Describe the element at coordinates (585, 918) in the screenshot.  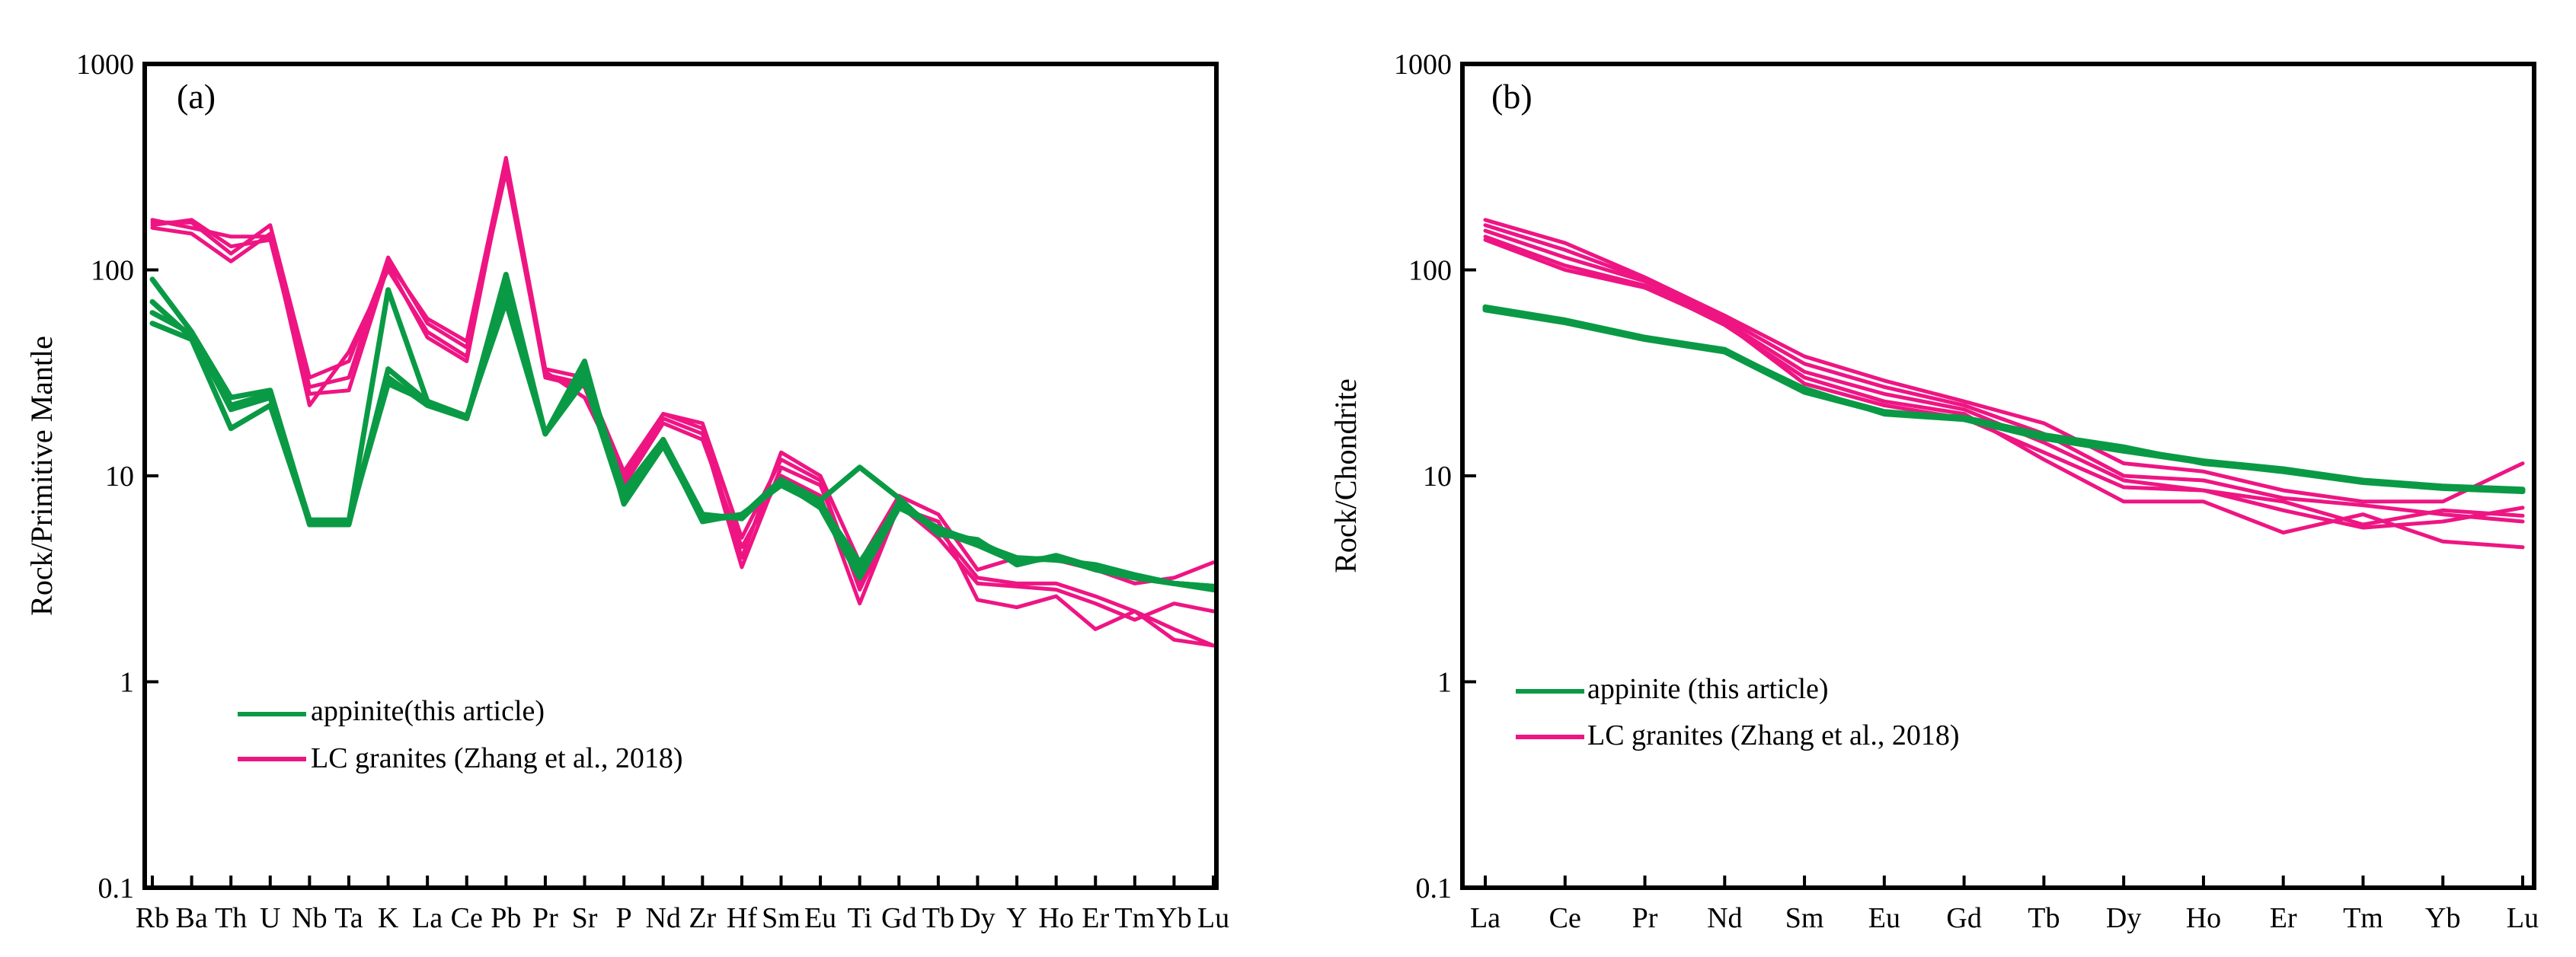
I see `x-tick-label-sr: Sr` at that location.